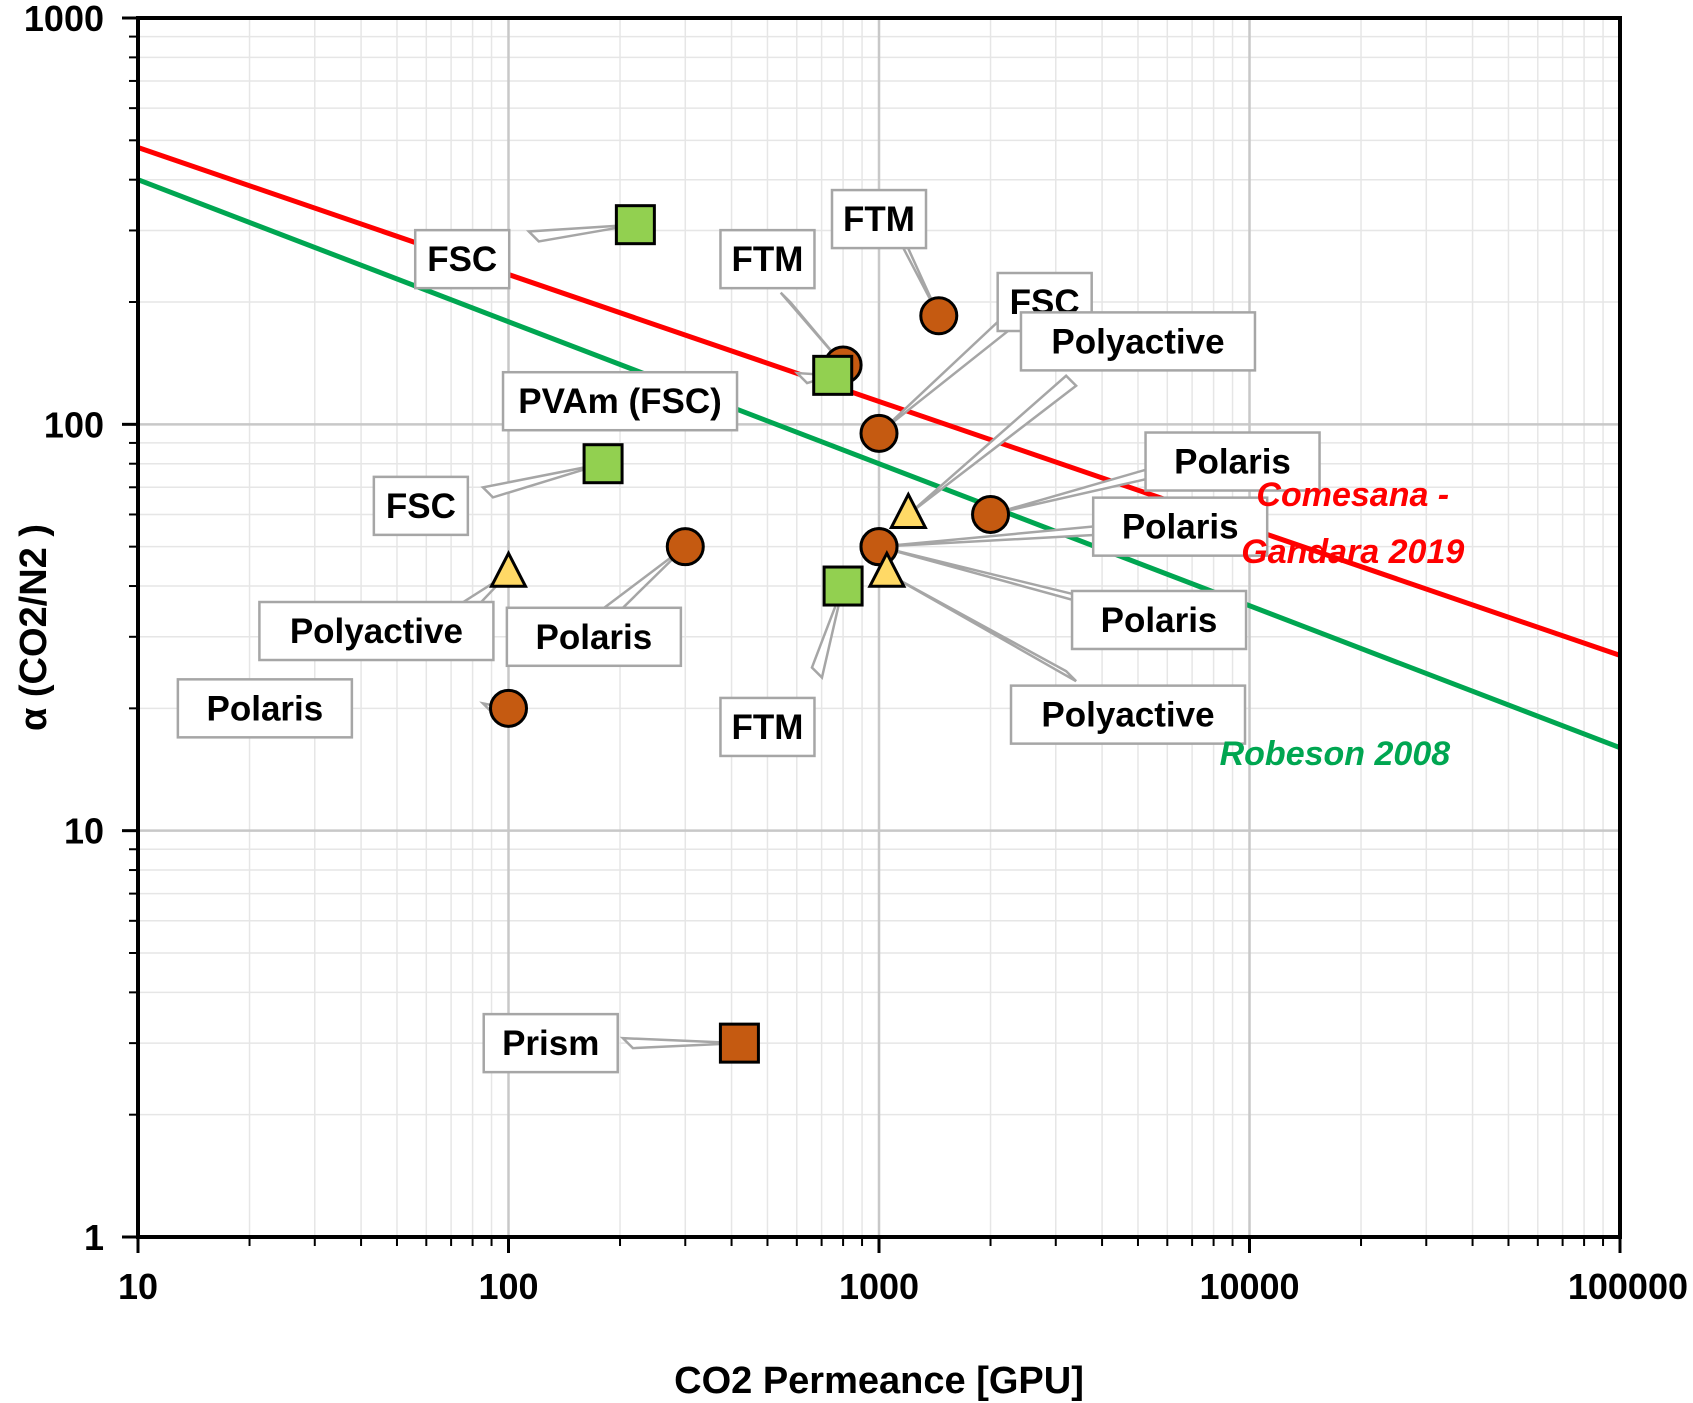 This screenshot has height=1403, width=1693. I want to click on callout: PVAm (FSC), so click(620, 401).